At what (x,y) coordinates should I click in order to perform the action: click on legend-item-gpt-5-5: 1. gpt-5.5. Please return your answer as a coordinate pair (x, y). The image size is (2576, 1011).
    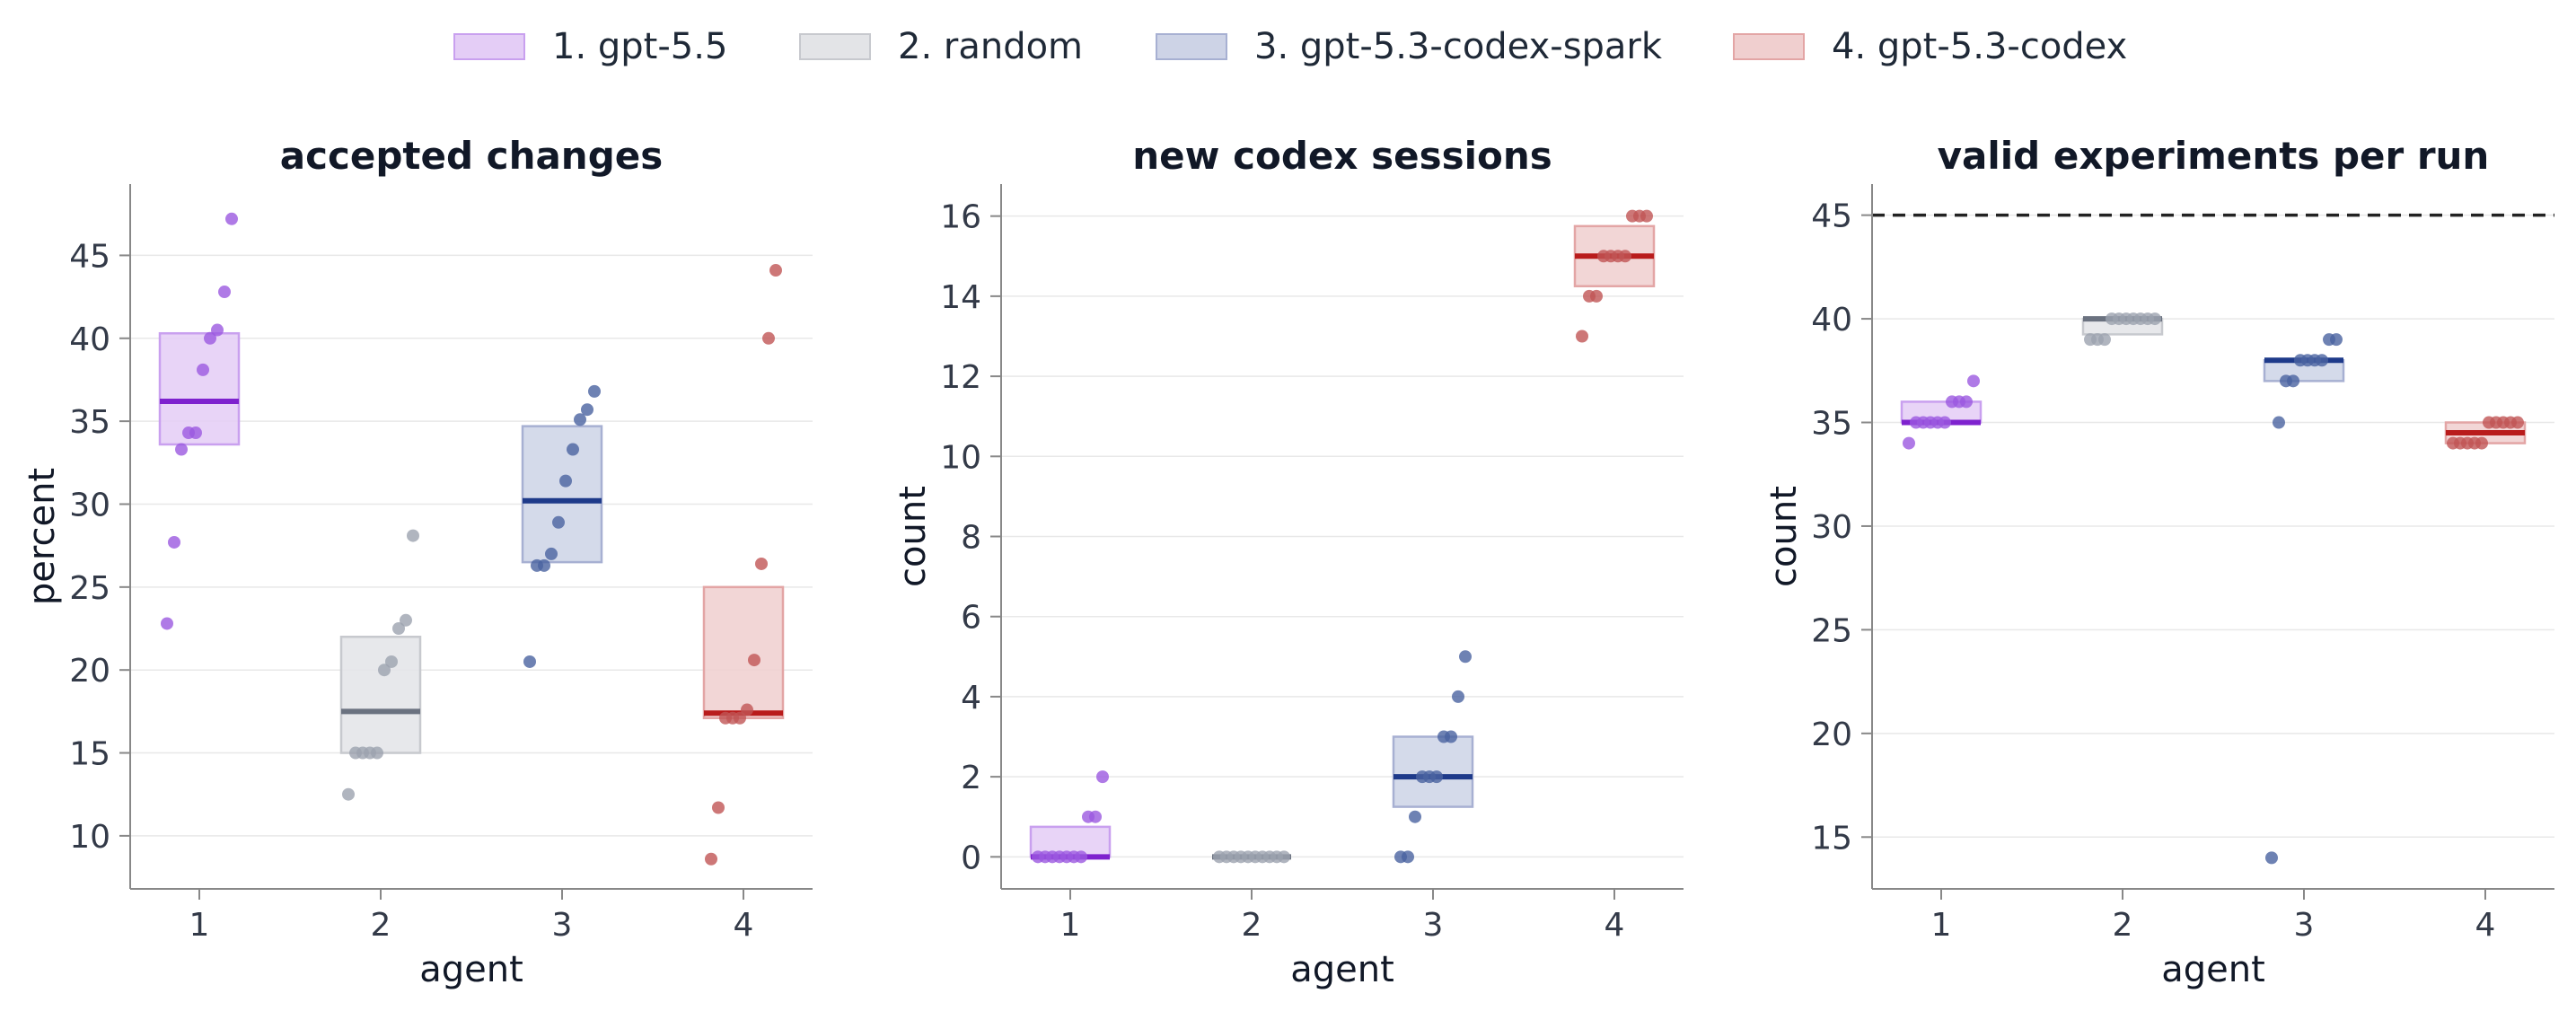
    Looking at the image, I should click on (590, 47).